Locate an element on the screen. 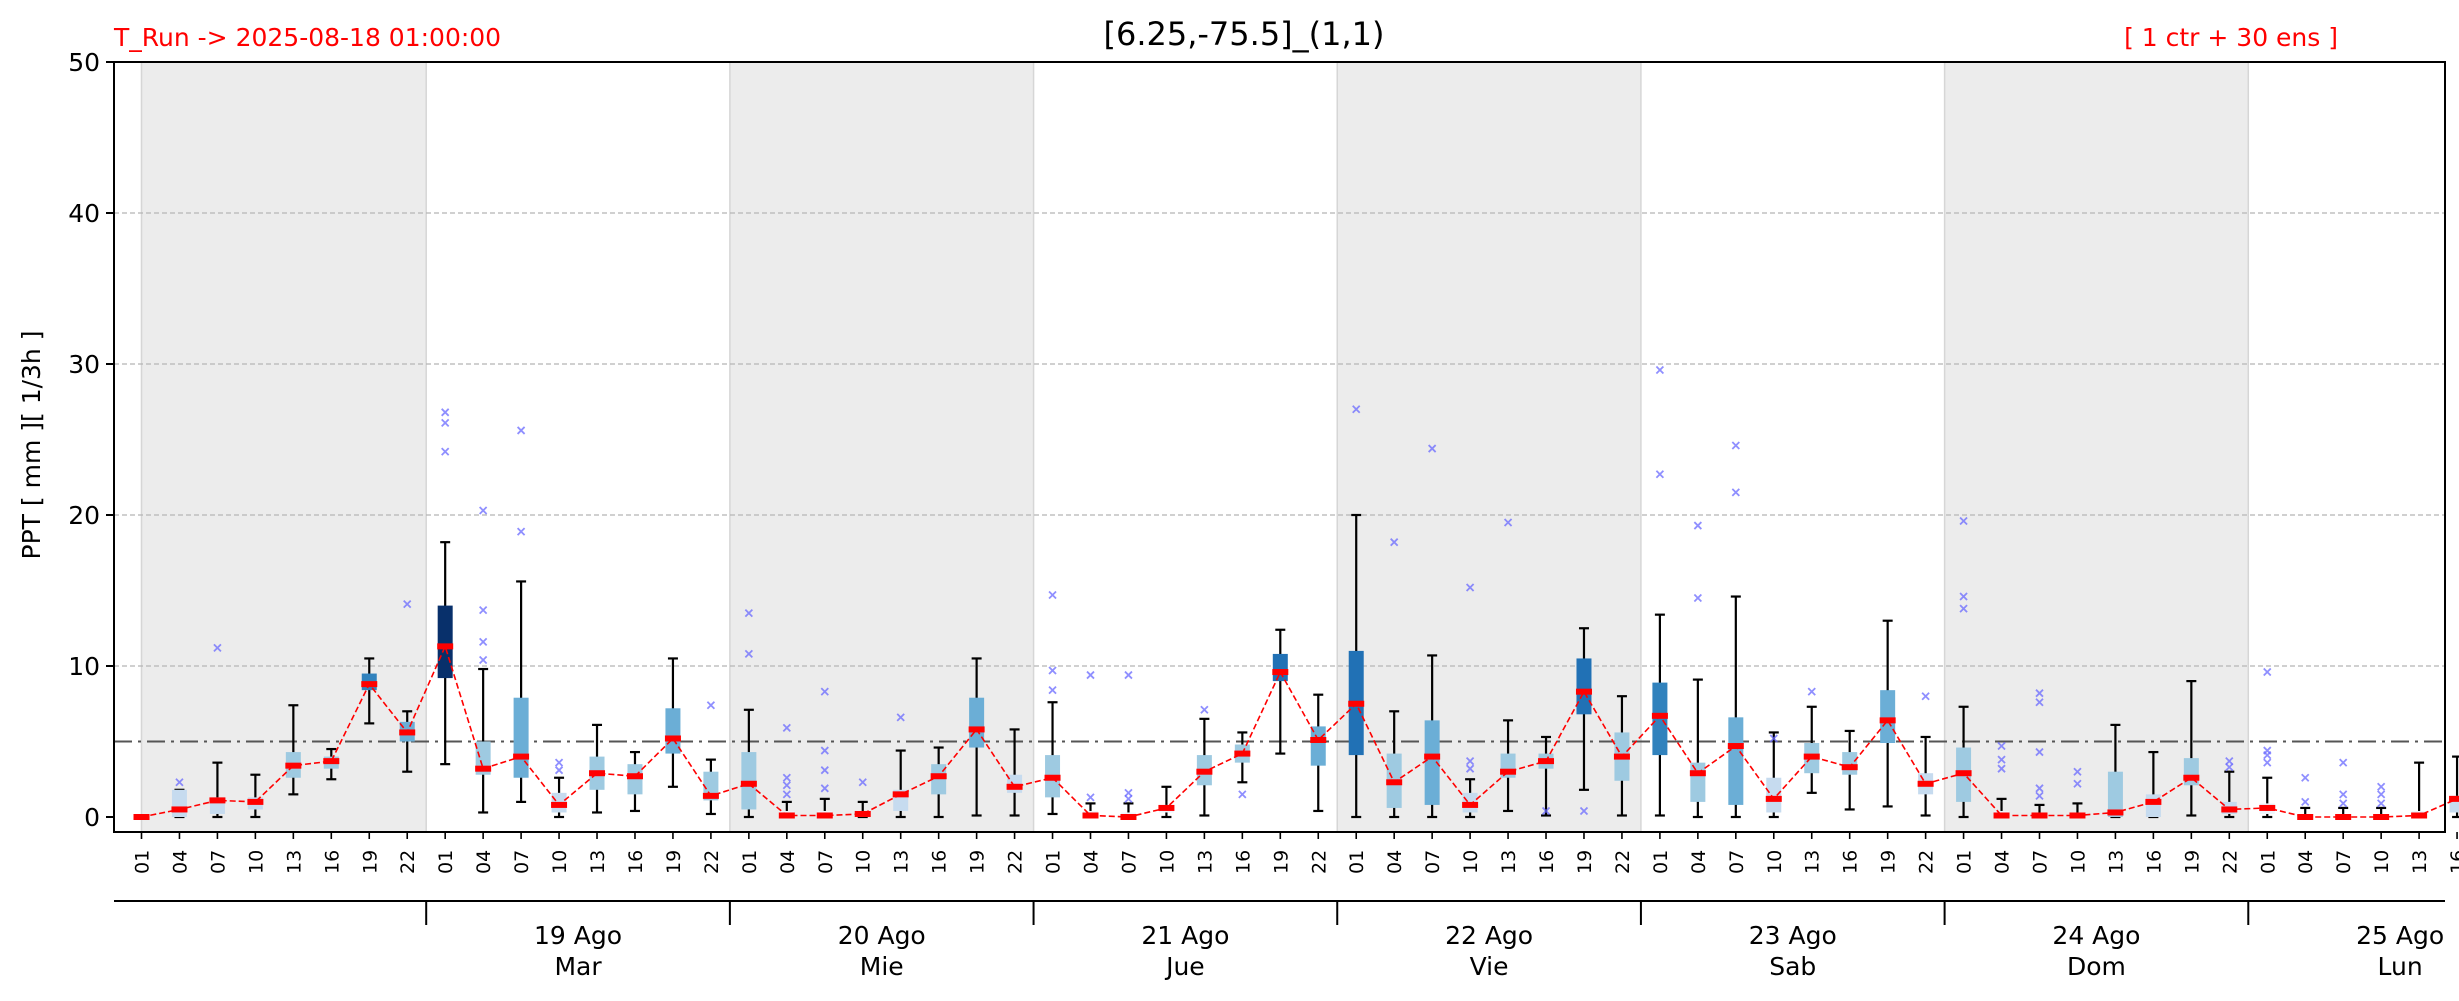  day-weekday-label: Lun is located at coordinates (2400, 966).